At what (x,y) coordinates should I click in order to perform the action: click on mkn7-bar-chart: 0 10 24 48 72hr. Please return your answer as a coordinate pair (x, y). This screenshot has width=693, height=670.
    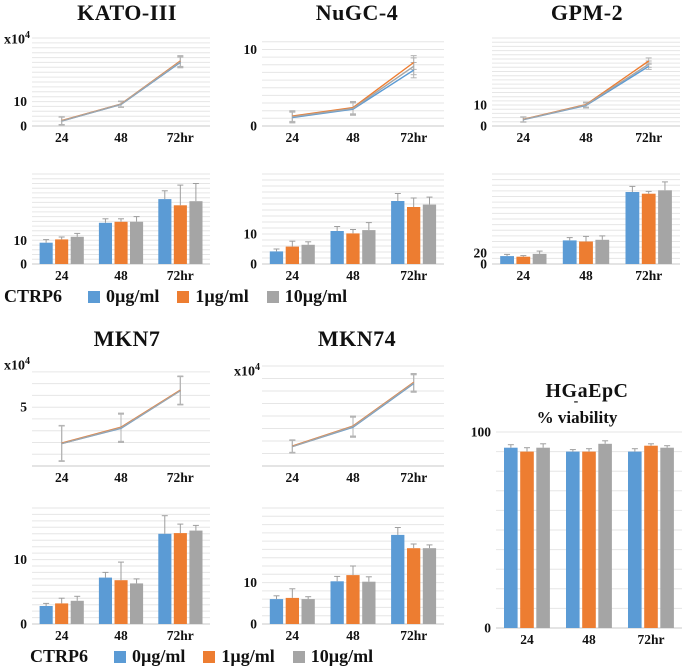
    Looking at the image, I should click on (111, 575).